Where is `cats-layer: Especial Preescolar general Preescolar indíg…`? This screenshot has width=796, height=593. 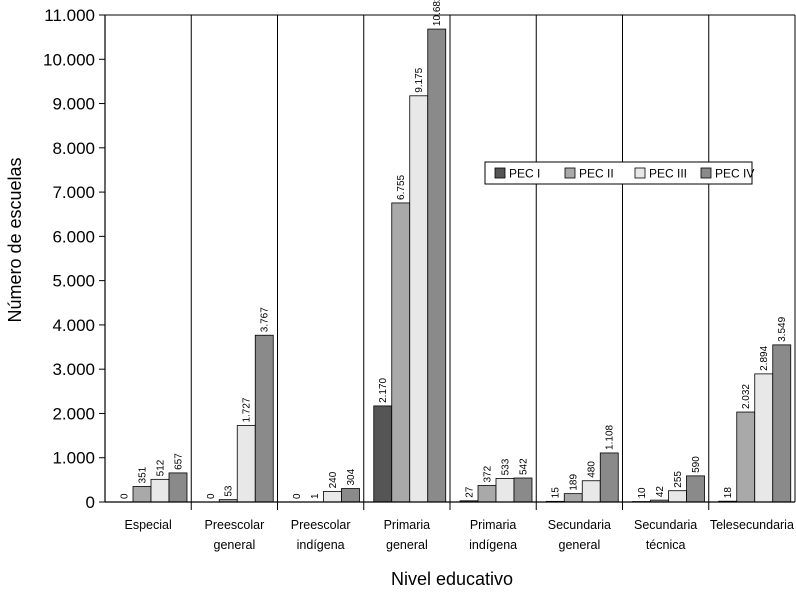 cats-layer: Especial Preescolar general Preescolar indíg… is located at coordinates (459, 535).